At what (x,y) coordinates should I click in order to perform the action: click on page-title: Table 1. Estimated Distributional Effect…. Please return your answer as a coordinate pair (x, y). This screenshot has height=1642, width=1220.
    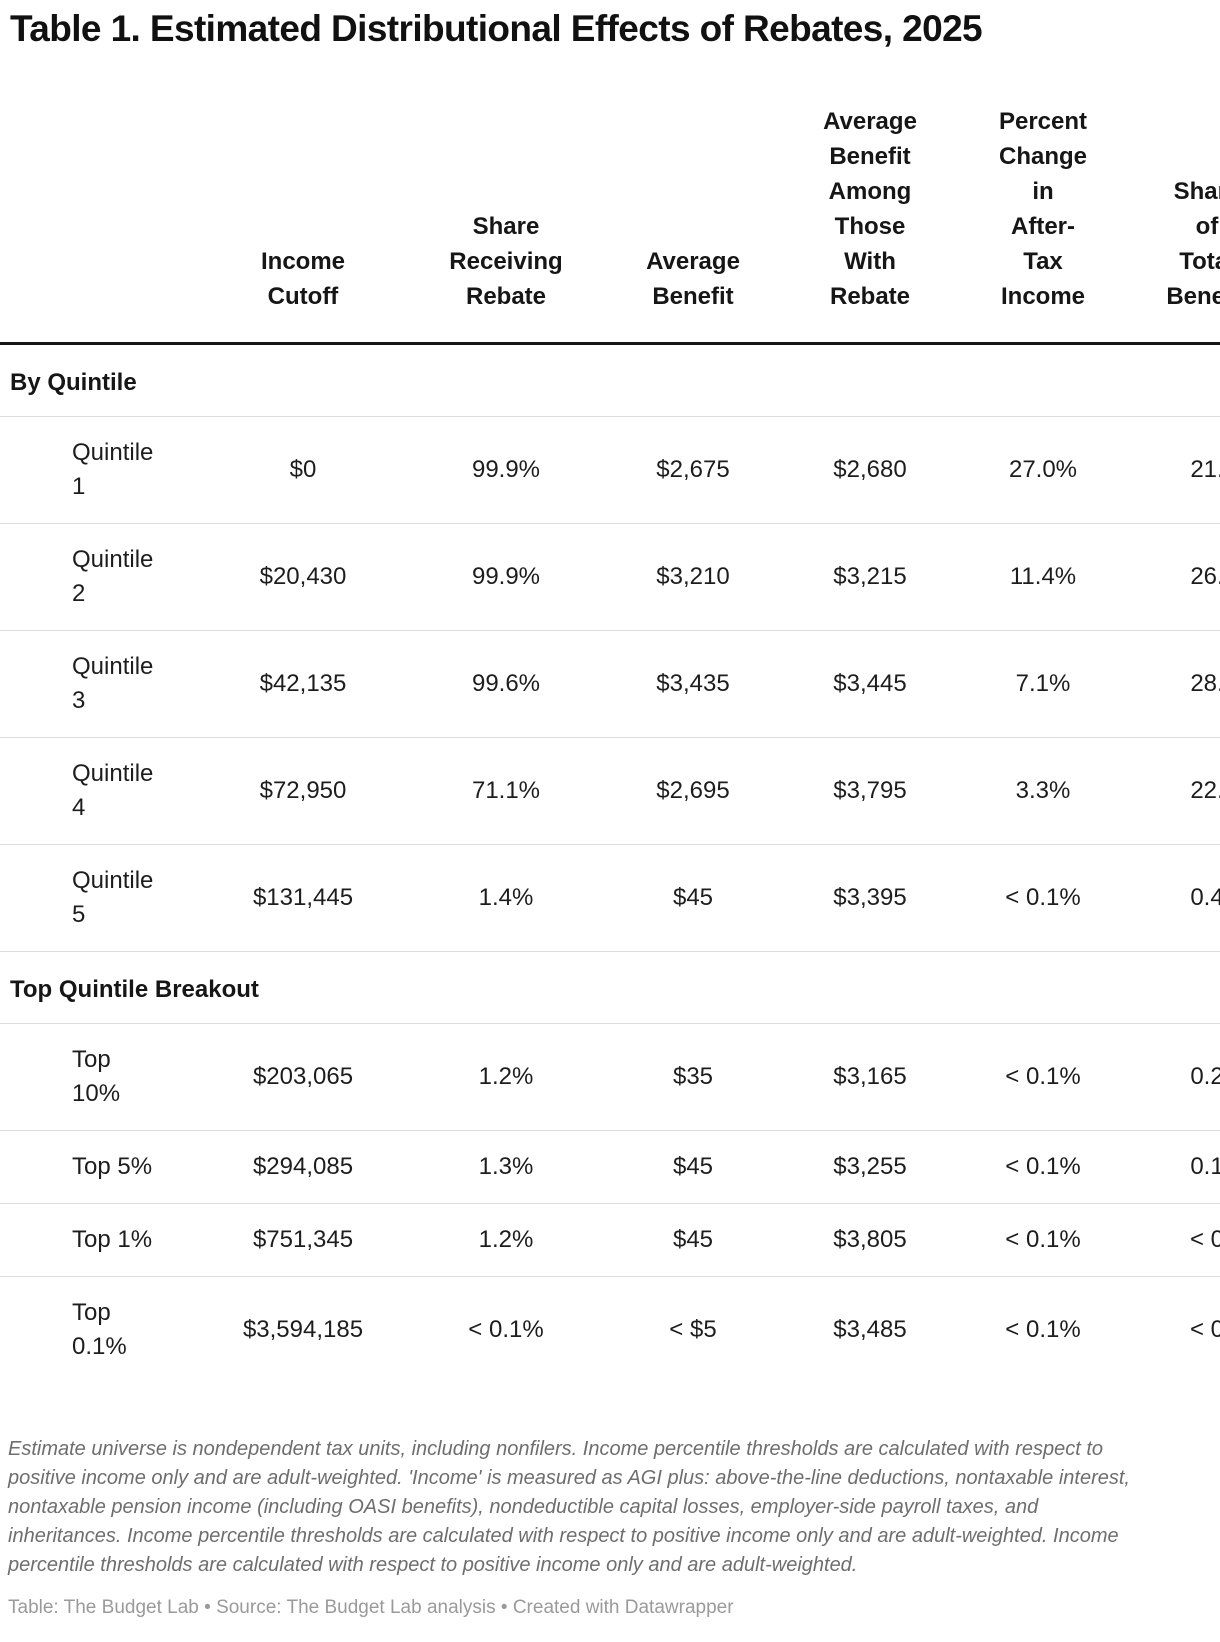
    Looking at the image, I should click on (496, 28).